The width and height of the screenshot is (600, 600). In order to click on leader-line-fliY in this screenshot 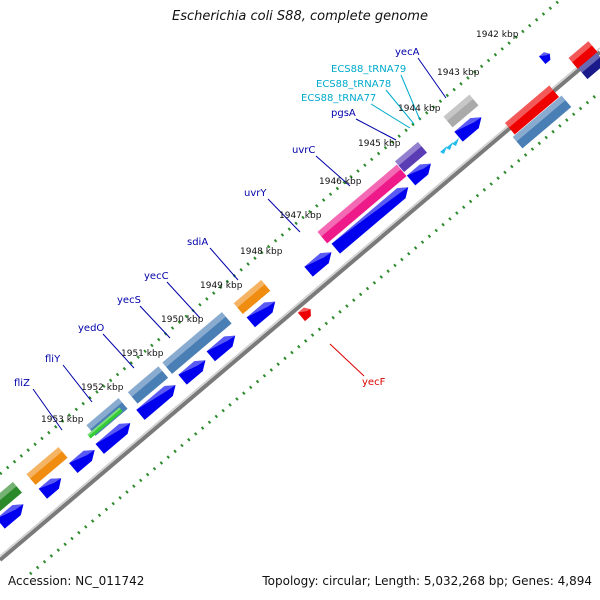, I will do `click(77, 383)`.